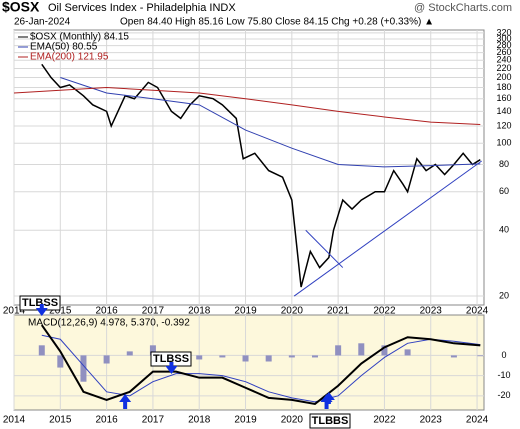  I want to click on legend-label: EMA(50) 80.55, so click(64, 47).